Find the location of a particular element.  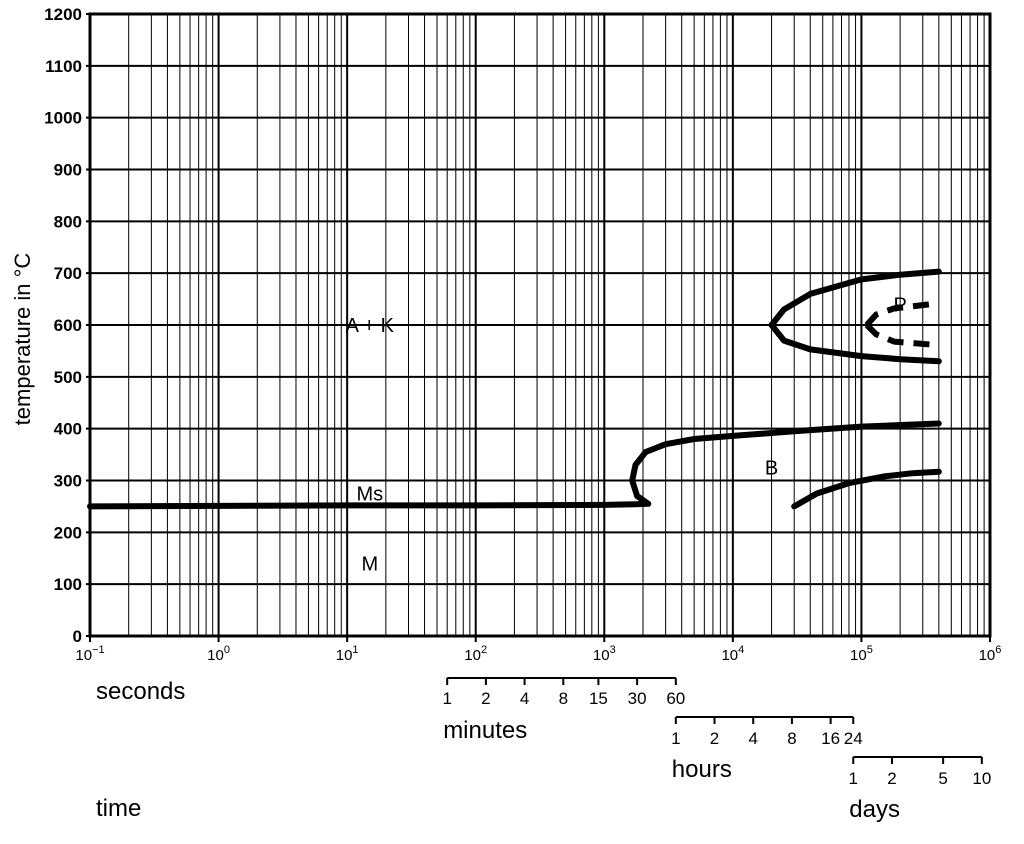

x-tick-label: 10³ is located at coordinates (604, 654).